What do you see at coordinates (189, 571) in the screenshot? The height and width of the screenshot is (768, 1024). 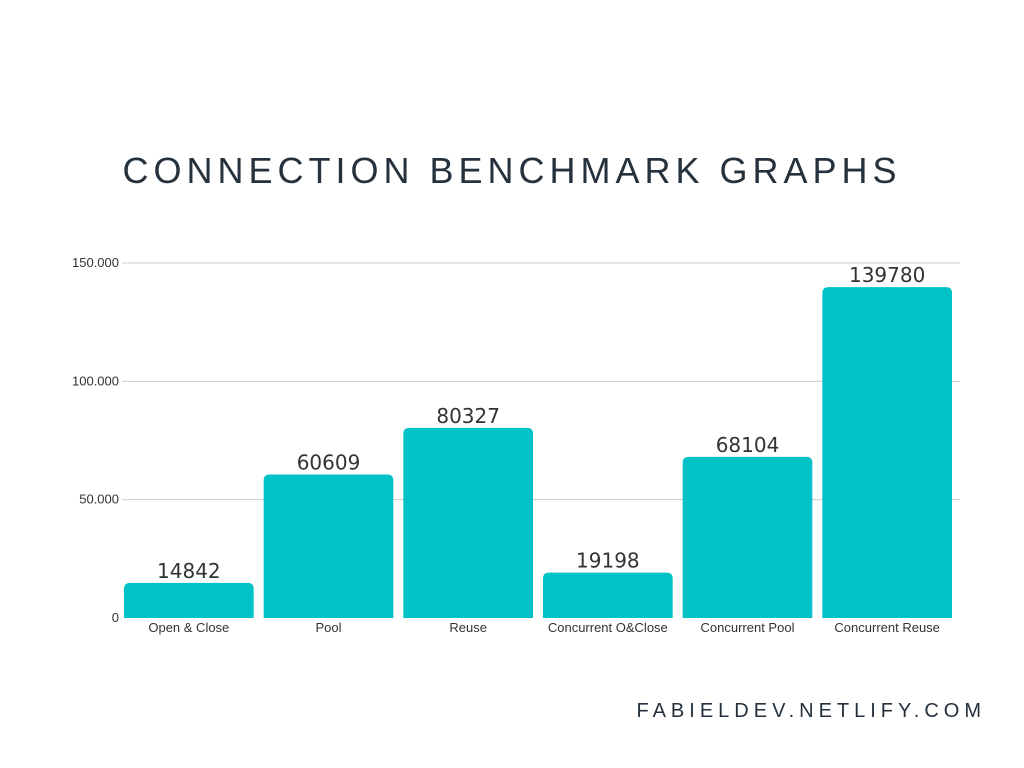 I see `bar-value-label: 14842` at bounding box center [189, 571].